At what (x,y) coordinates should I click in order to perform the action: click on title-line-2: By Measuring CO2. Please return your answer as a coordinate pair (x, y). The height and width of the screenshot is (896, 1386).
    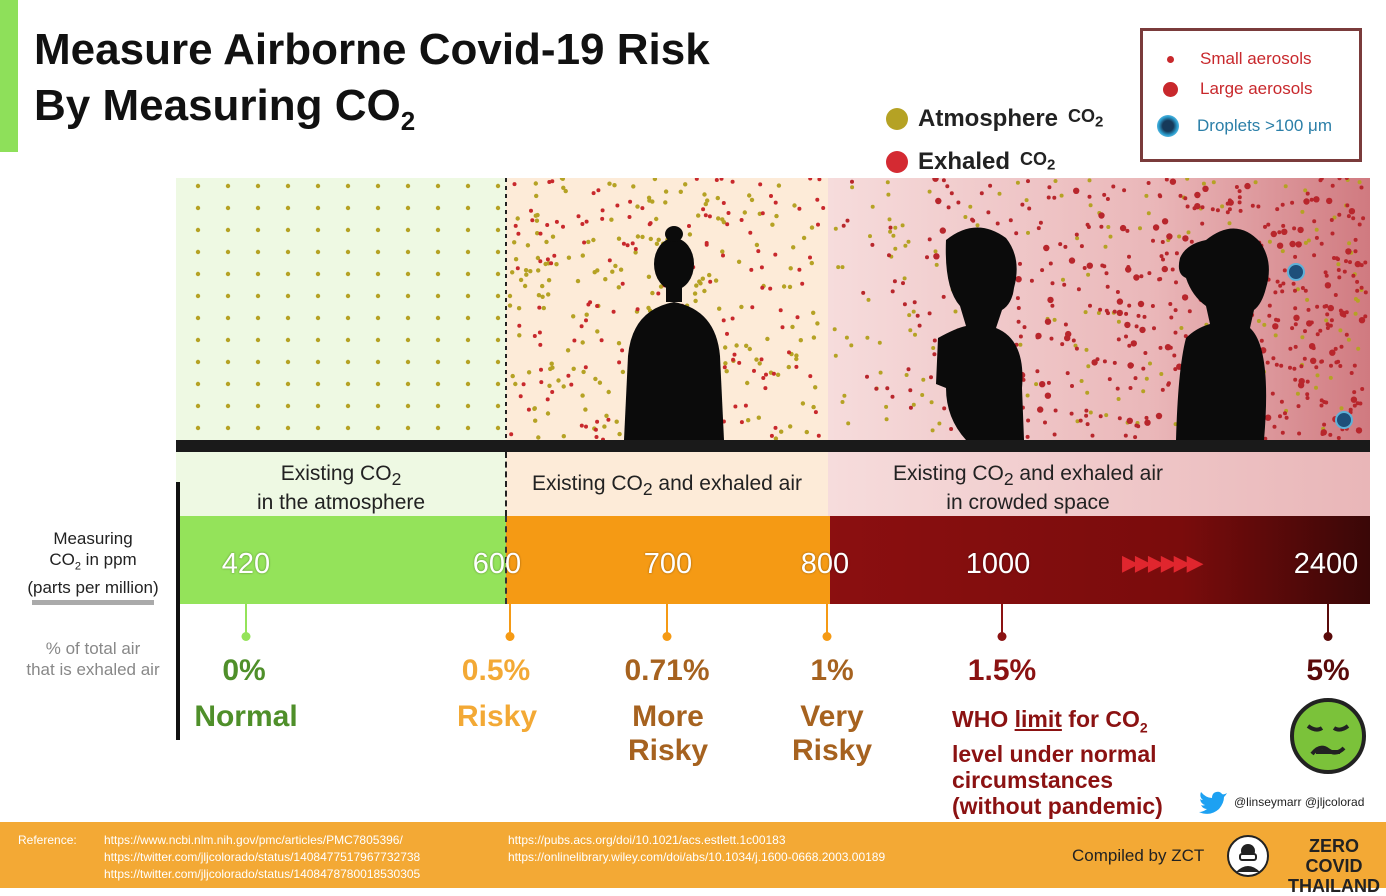
    Looking at the image, I should click on (225, 108).